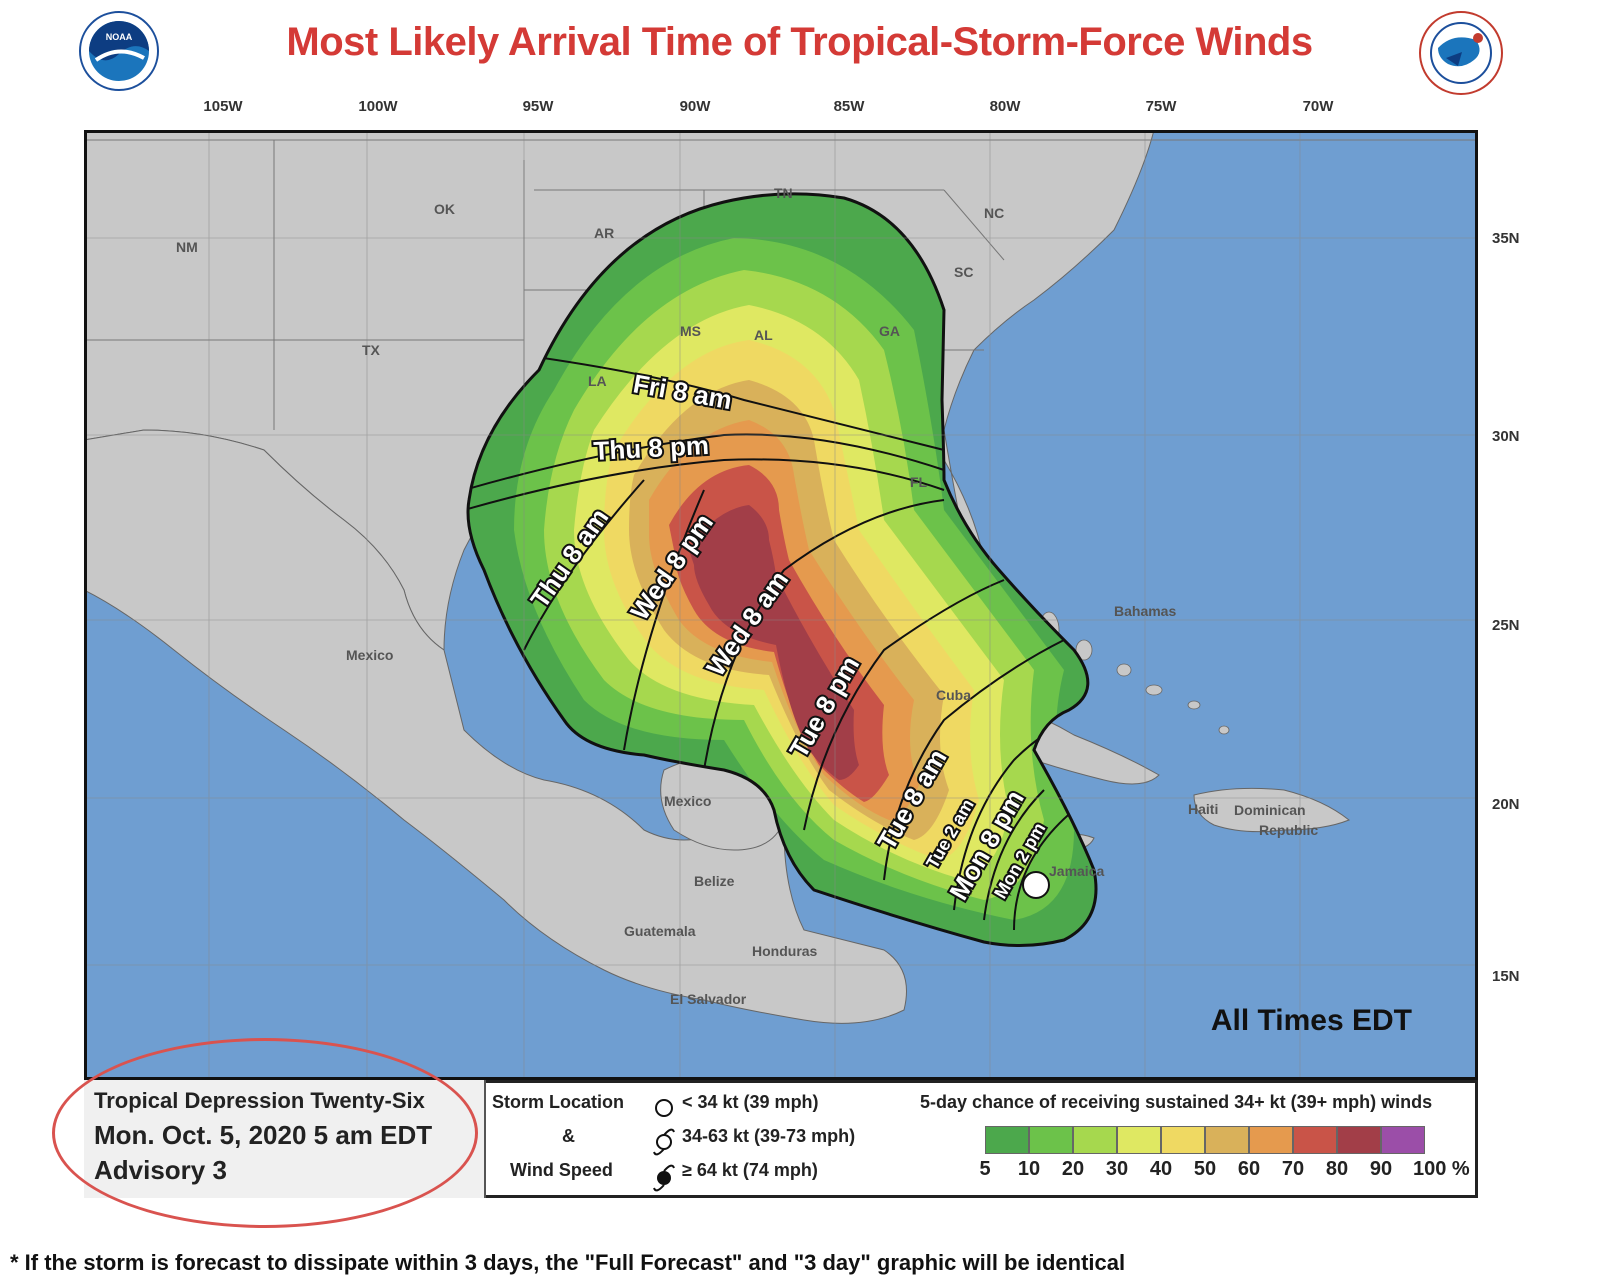 This screenshot has width=1599, height=1282. I want to click on probability-label: 5, so click(985, 1169).